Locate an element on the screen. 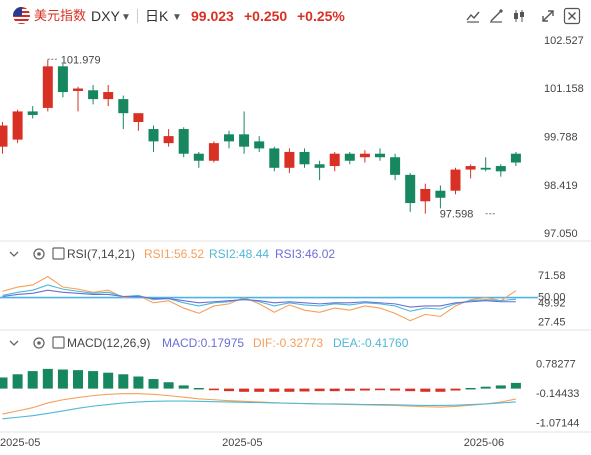 The height and width of the screenshot is (455, 591). drawing-icon is located at coordinates (496, 16).